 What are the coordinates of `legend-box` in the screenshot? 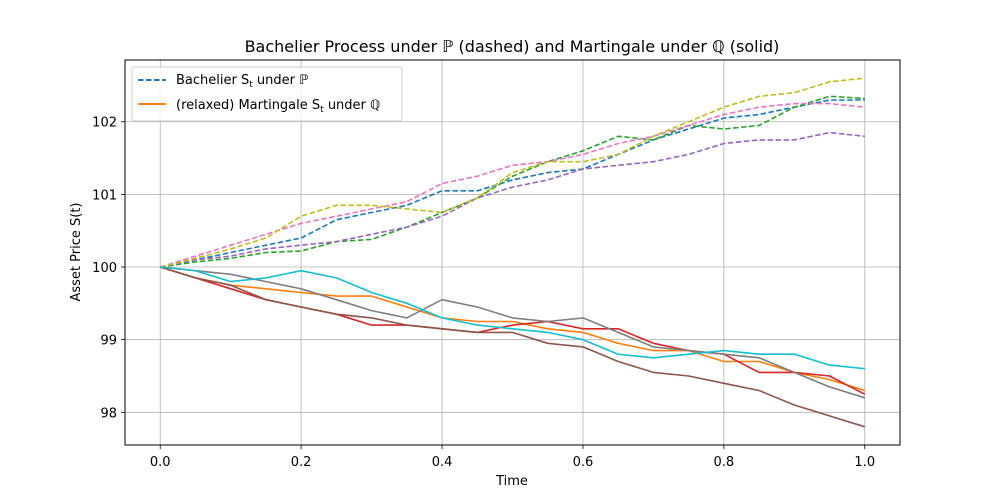 It's located at (267, 94).